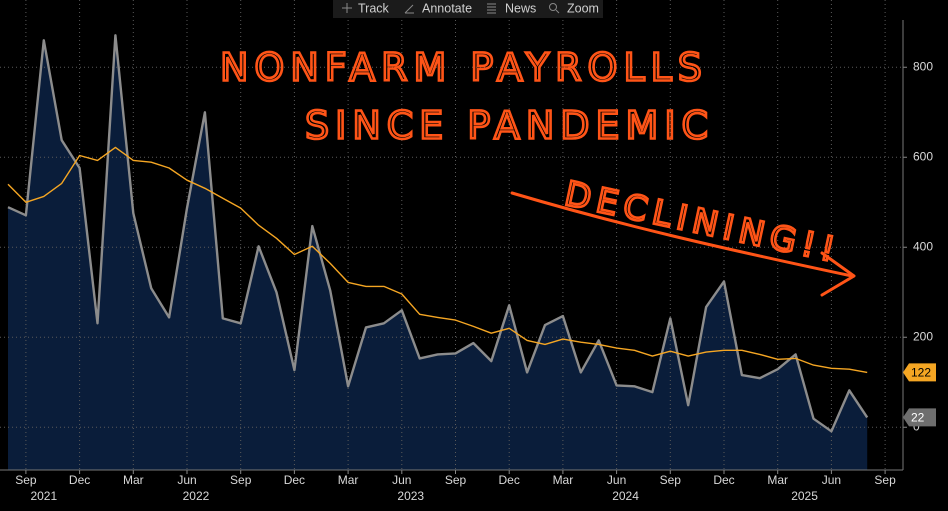  I want to click on track-label: Track, so click(374, 8).